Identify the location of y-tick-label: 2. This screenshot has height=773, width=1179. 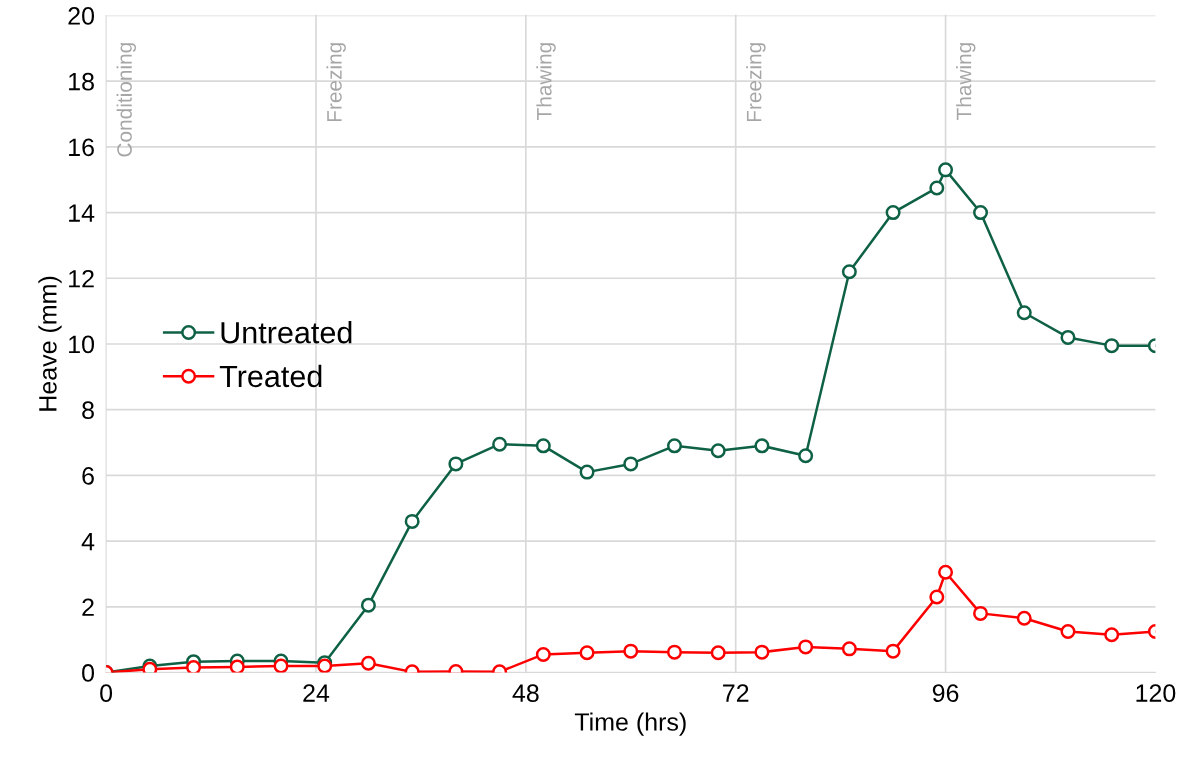
(88, 607).